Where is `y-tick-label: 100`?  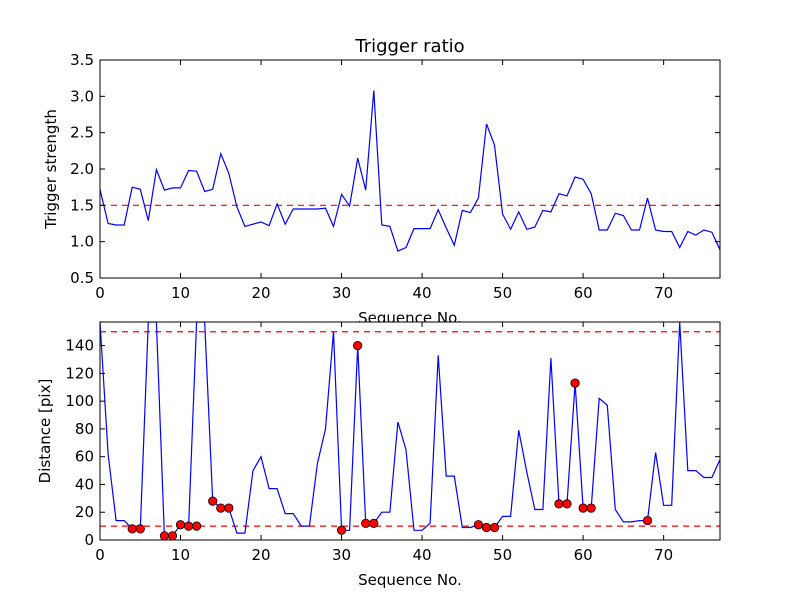
y-tick-label: 100 is located at coordinates (79, 401).